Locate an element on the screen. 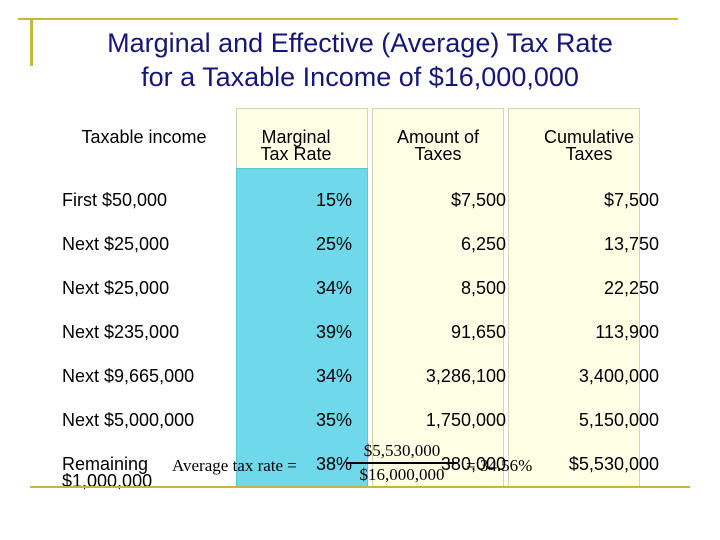 This screenshot has height=540, width=720. title-line-2: for a Taxable Income of $16,000,000 is located at coordinates (360, 77).